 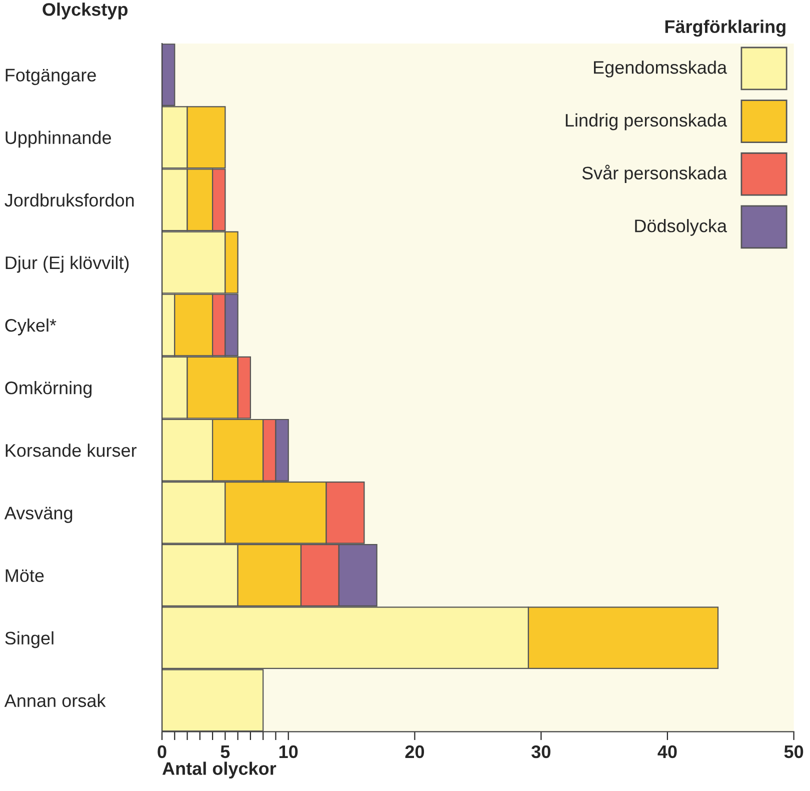 What do you see at coordinates (794, 751) in the screenshot?
I see `x-tick-label: 50` at bounding box center [794, 751].